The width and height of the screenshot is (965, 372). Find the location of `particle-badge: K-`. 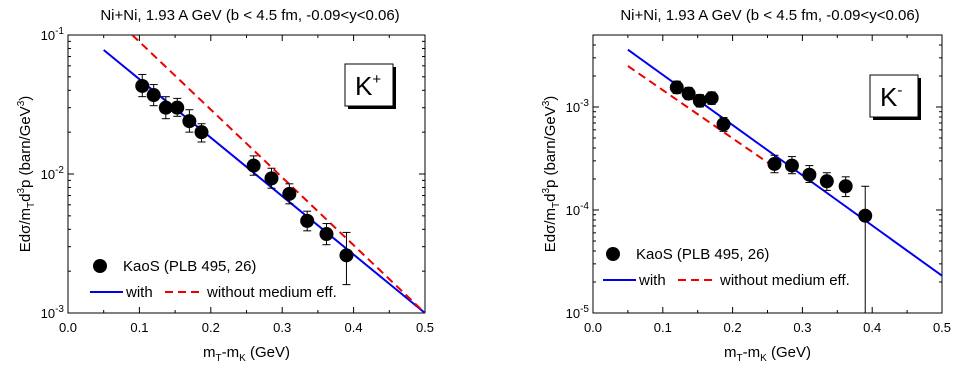

particle-badge: K- is located at coordinates (895, 97).